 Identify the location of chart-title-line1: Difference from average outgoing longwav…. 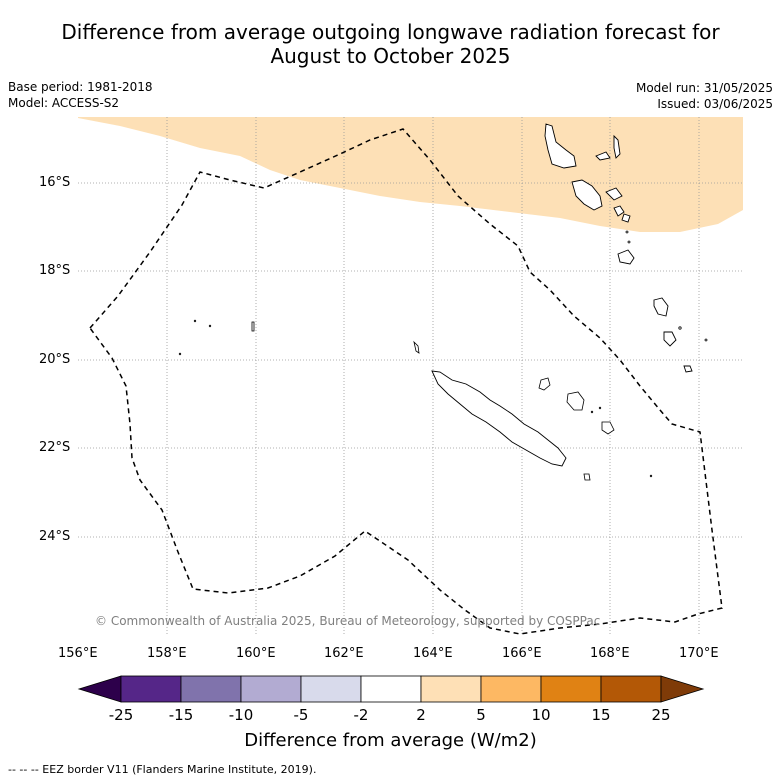
(390, 32).